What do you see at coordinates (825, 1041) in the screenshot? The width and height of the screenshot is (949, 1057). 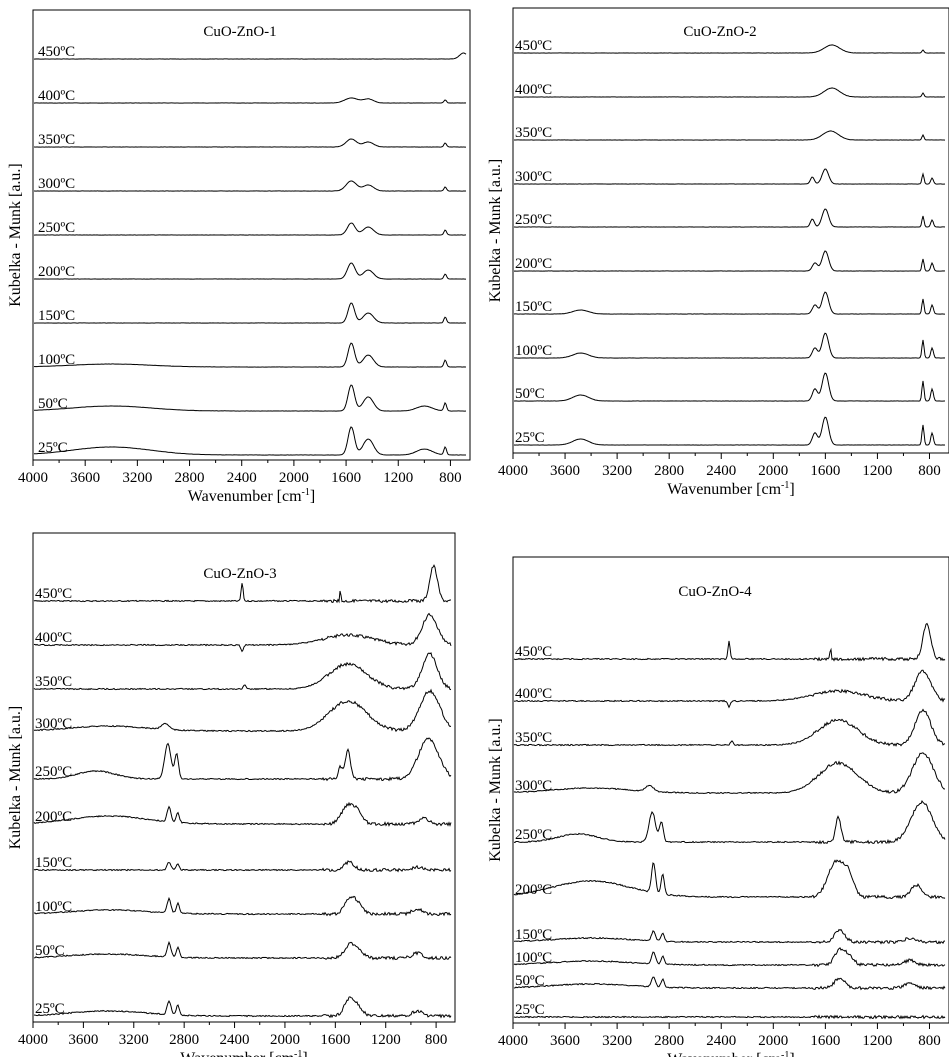 I see `x-tick-label: 1600` at bounding box center [825, 1041].